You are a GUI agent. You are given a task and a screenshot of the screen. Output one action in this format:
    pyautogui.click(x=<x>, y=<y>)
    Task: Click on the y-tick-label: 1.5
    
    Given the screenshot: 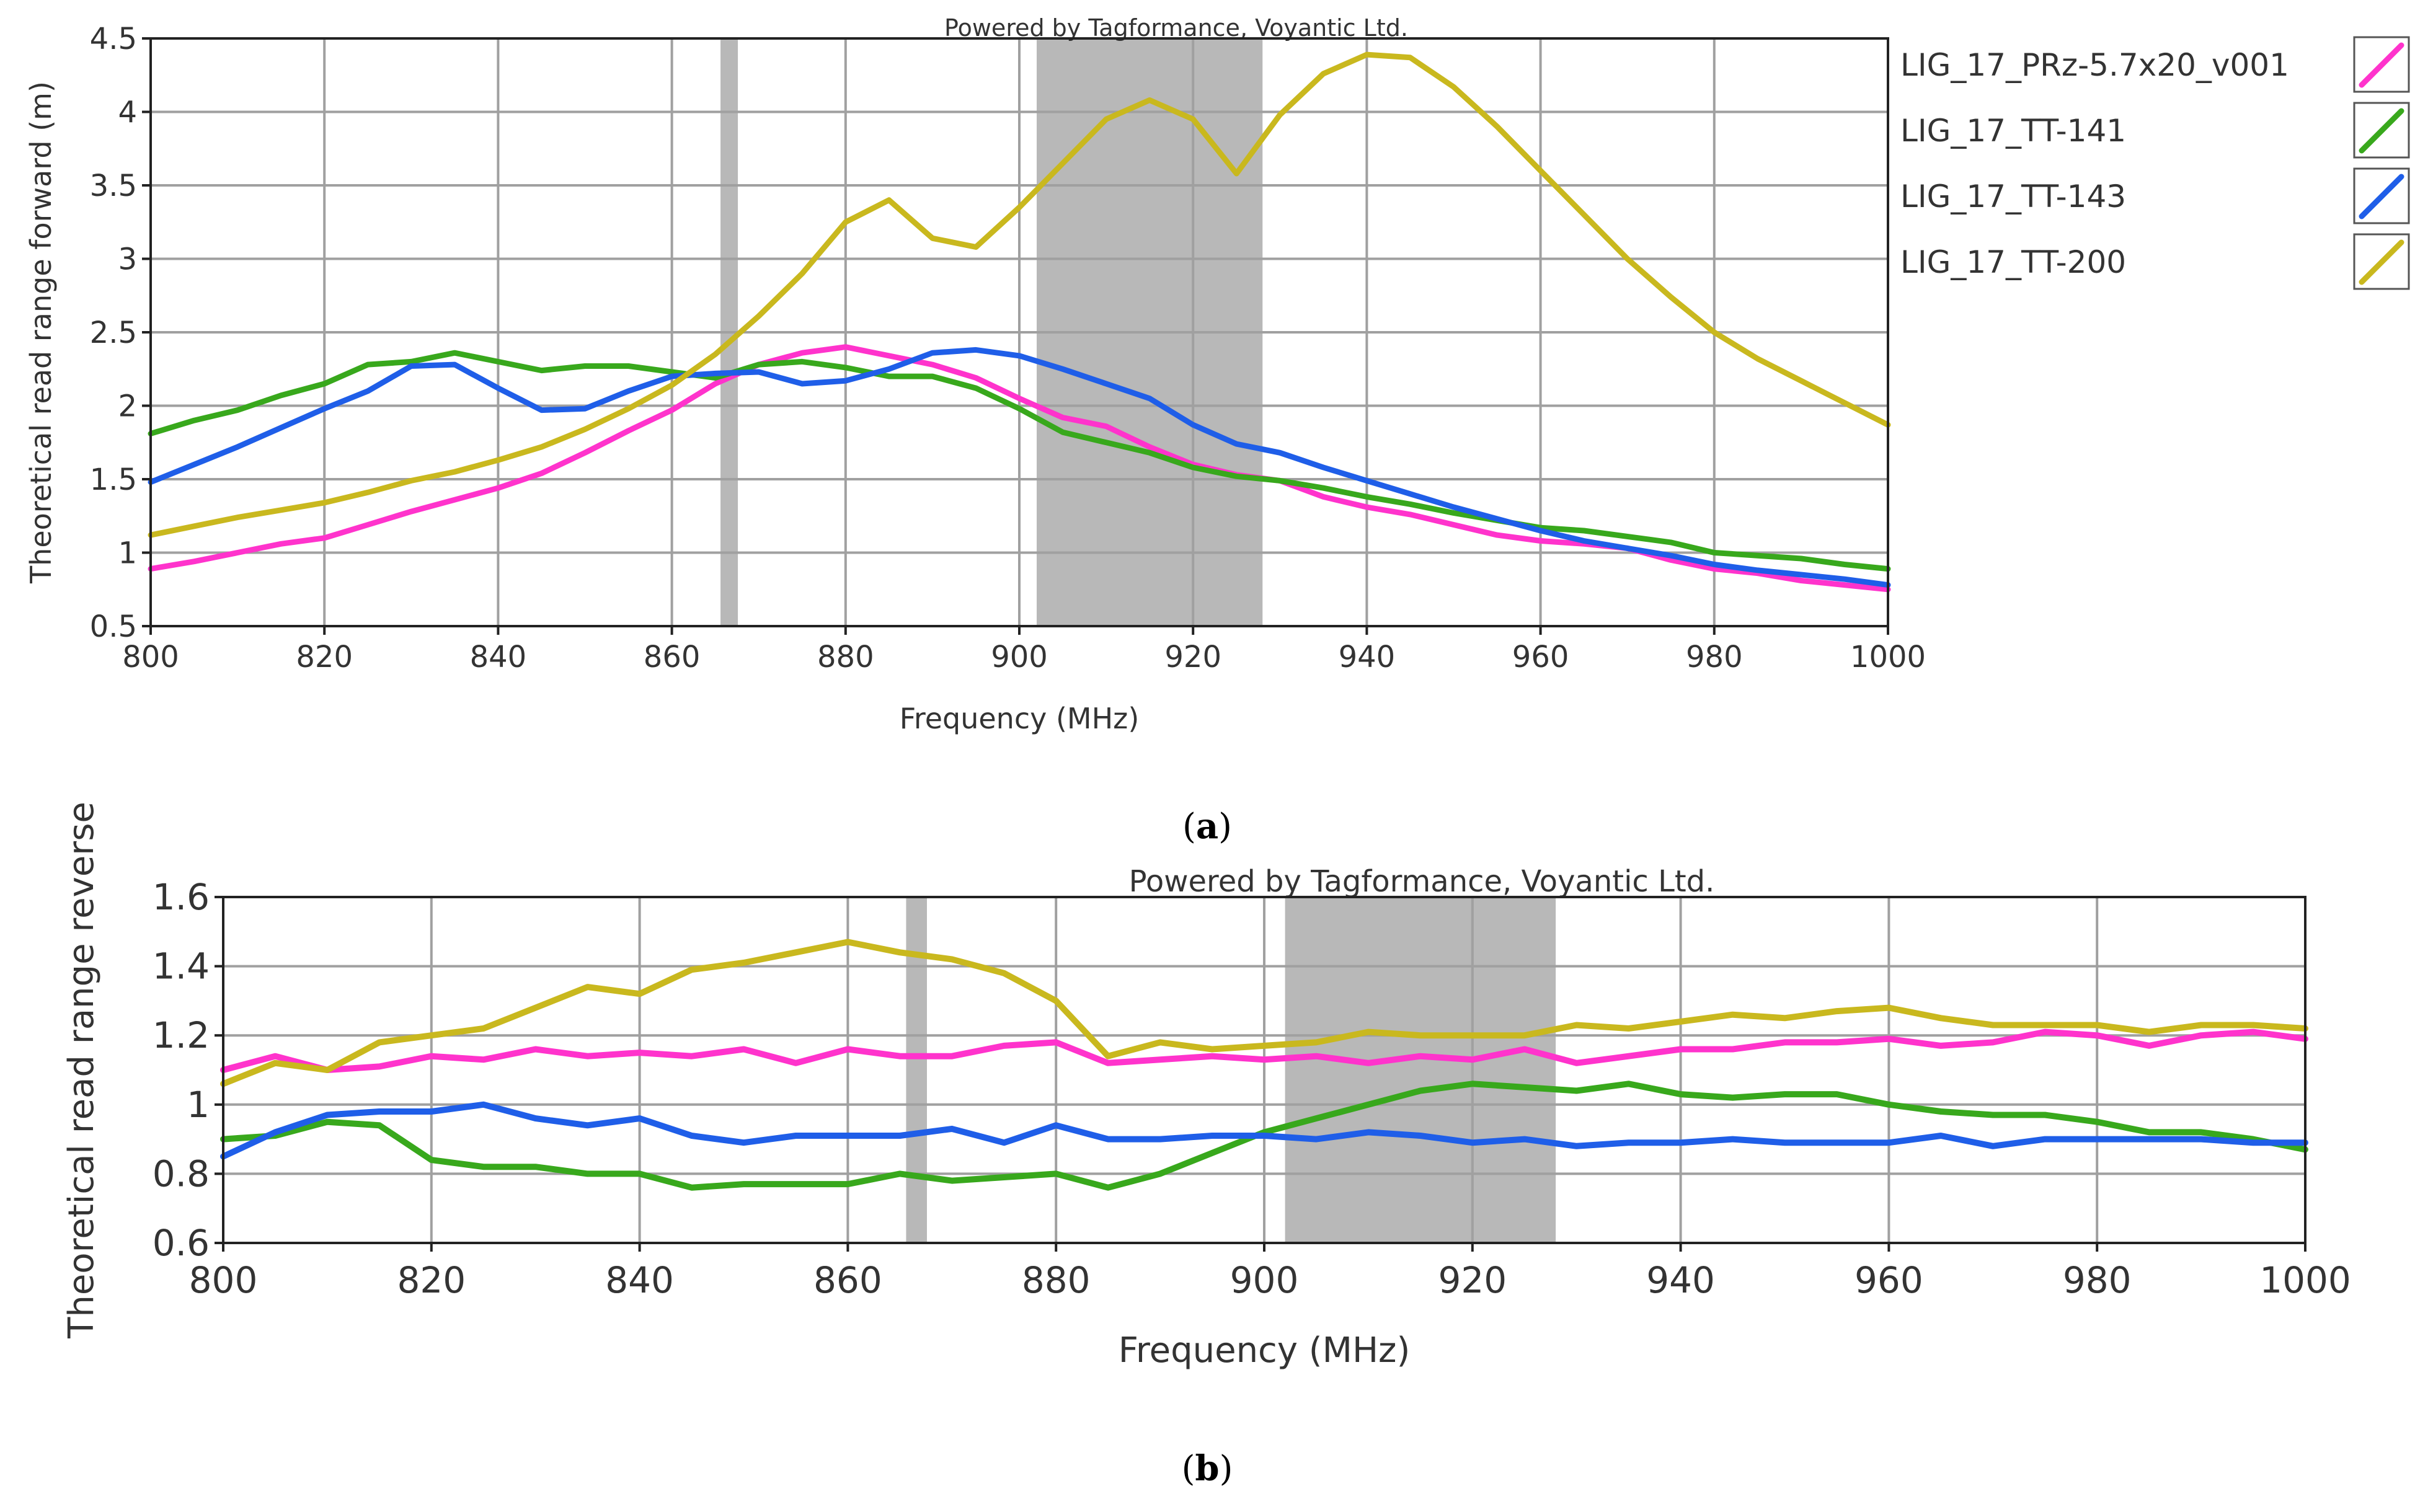 What is the action you would take?
    pyautogui.click(x=113, y=480)
    